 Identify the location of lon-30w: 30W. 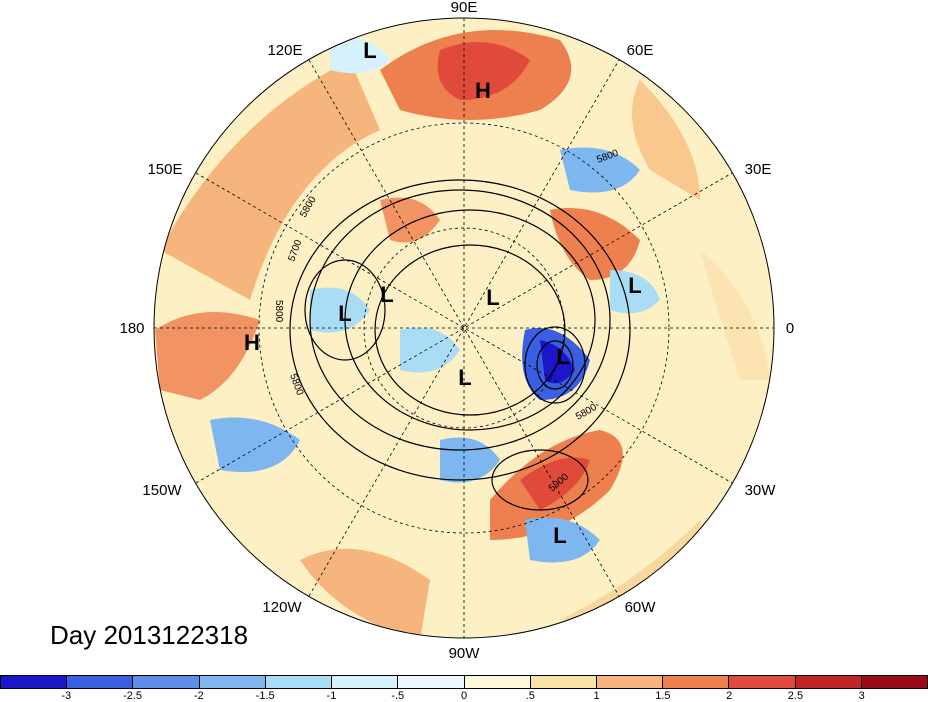
(761, 490).